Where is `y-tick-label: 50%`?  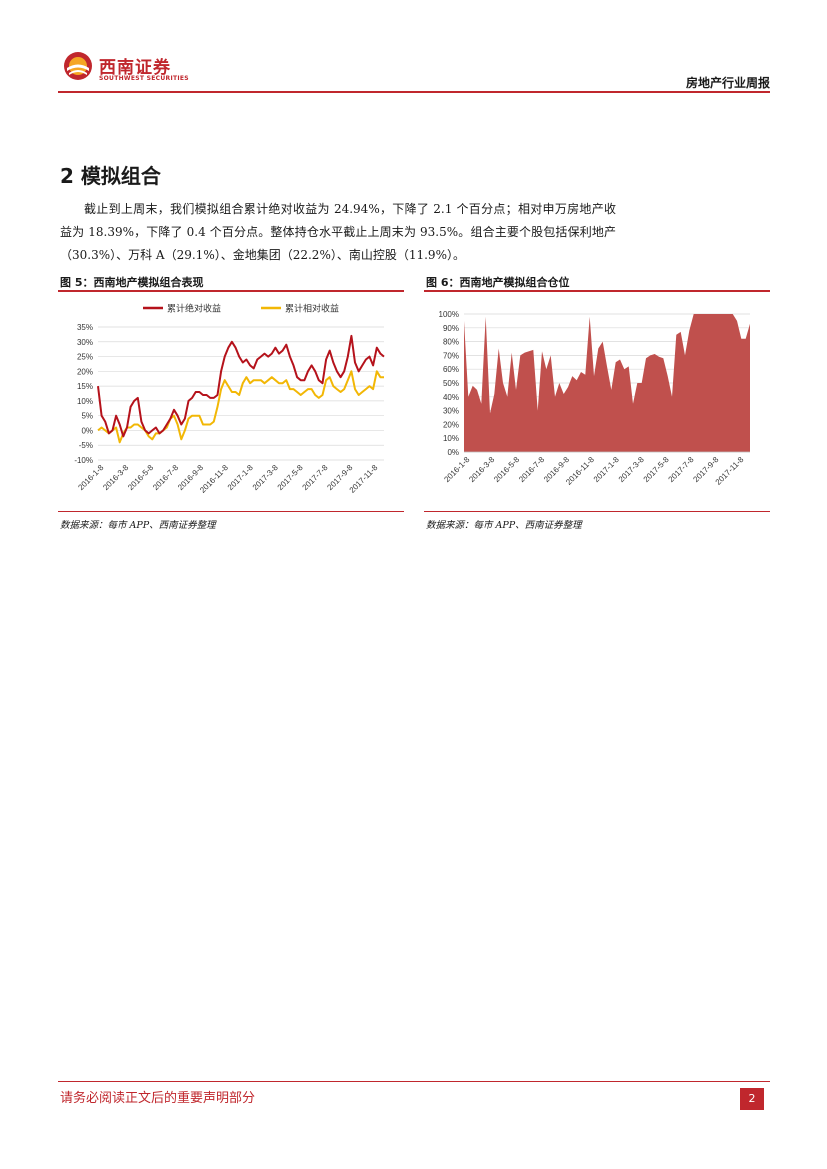 y-tick-label: 50% is located at coordinates (451, 383).